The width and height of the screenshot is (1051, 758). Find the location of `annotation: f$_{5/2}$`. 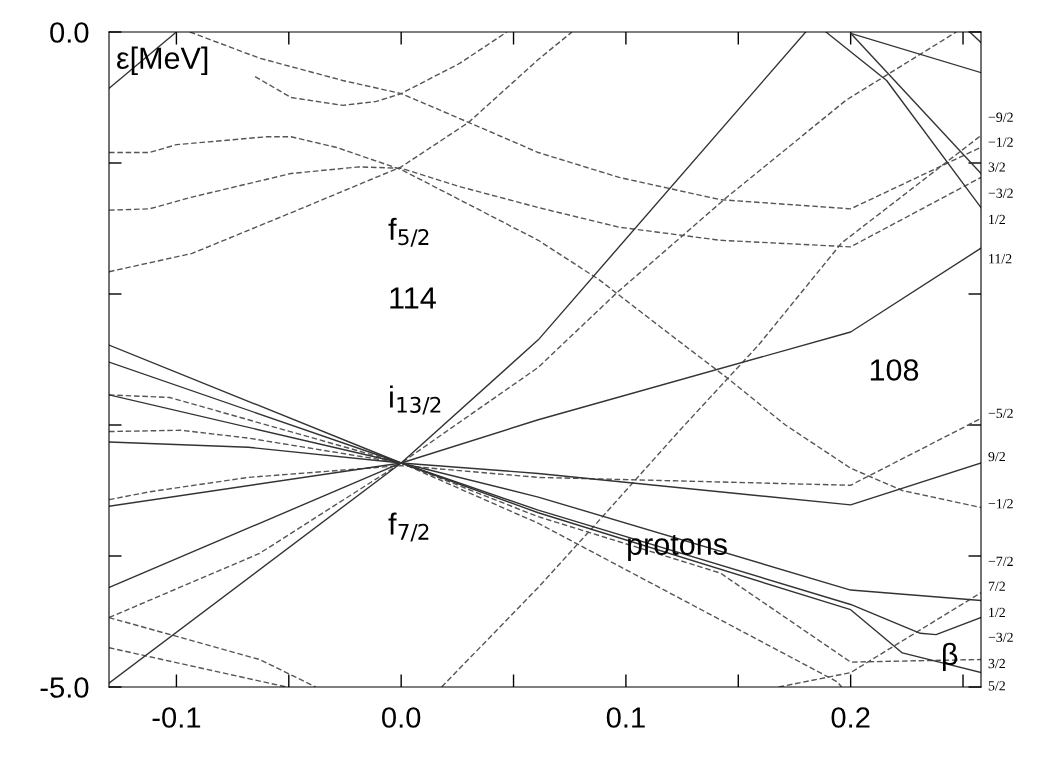

annotation: f$_{5/2}$ is located at coordinates (408, 232).